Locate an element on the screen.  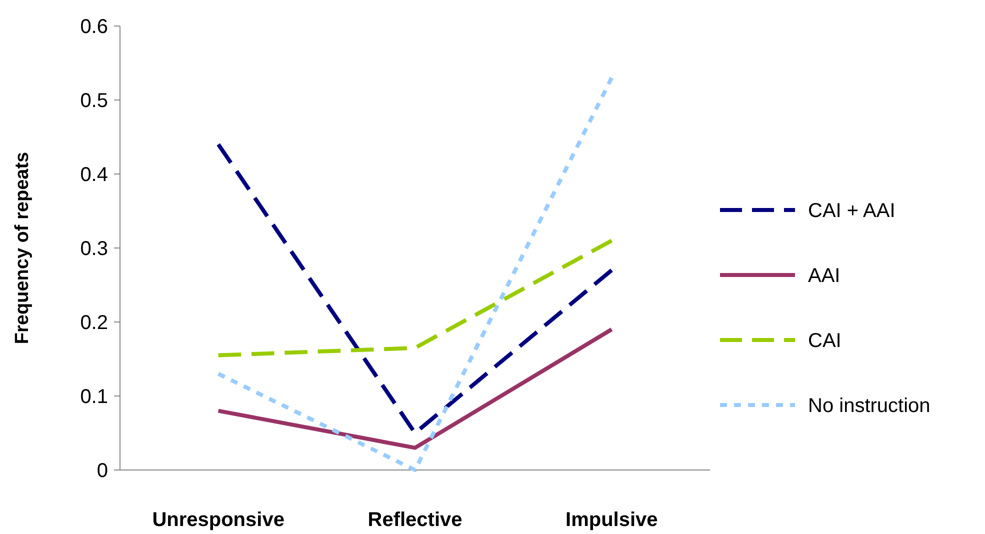
y-tick-label: 0.6 is located at coordinates (94, 27).